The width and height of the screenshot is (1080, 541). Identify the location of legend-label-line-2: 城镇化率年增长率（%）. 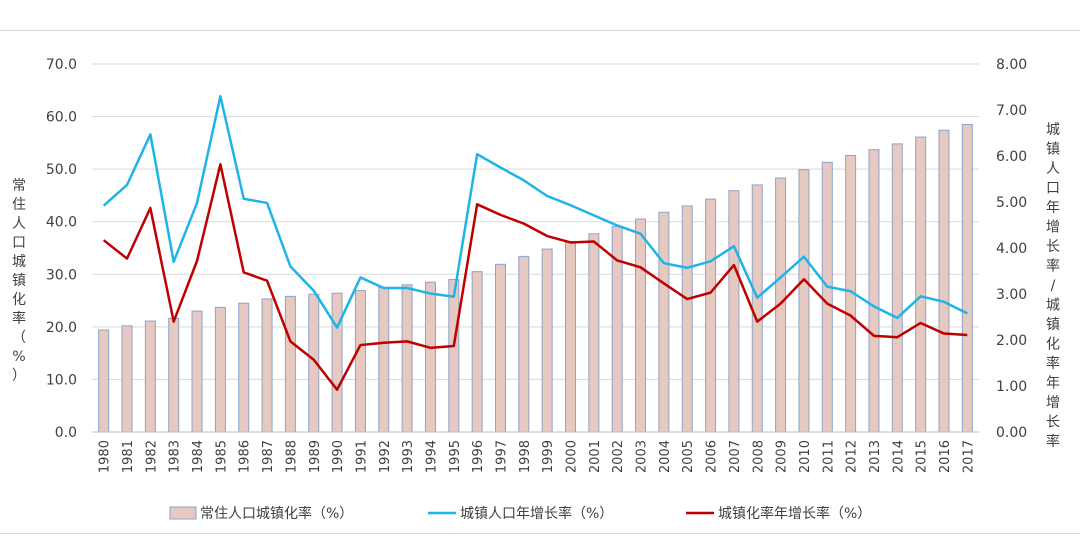
(794, 513).